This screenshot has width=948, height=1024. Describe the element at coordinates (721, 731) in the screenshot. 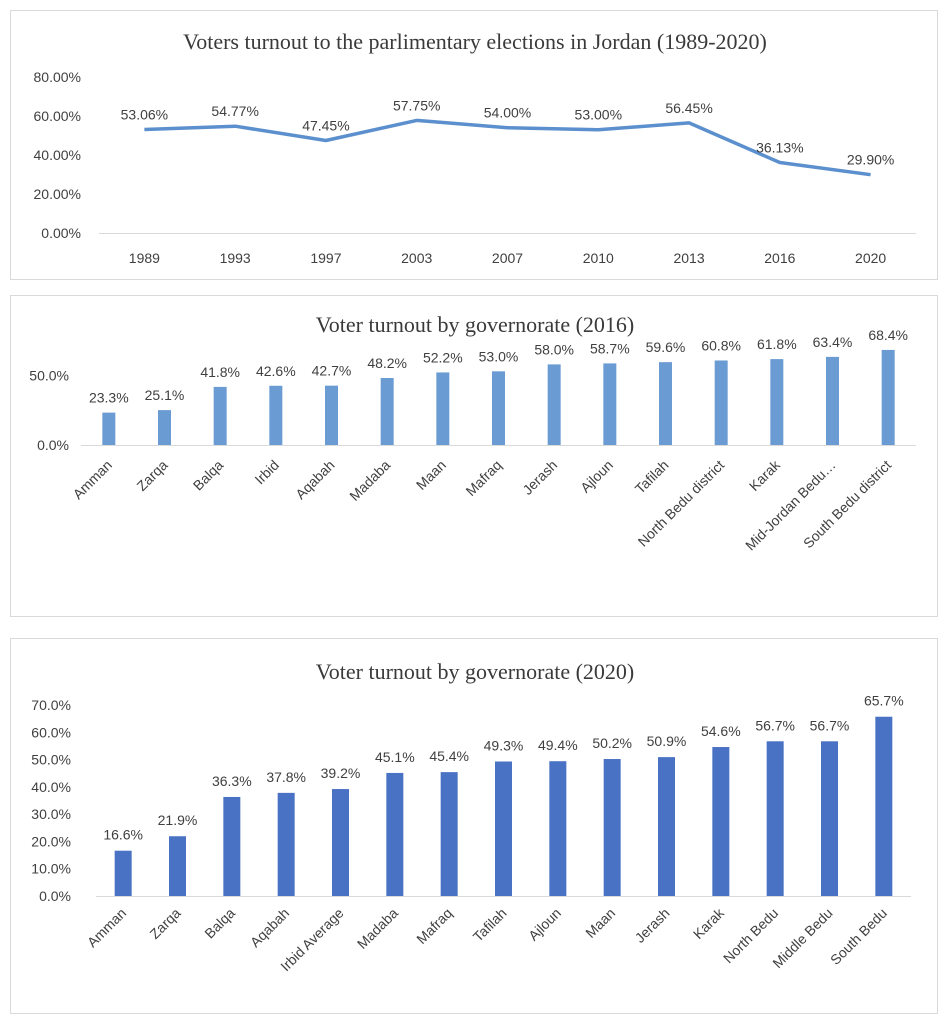

I see `data-label: 54.6%` at that location.